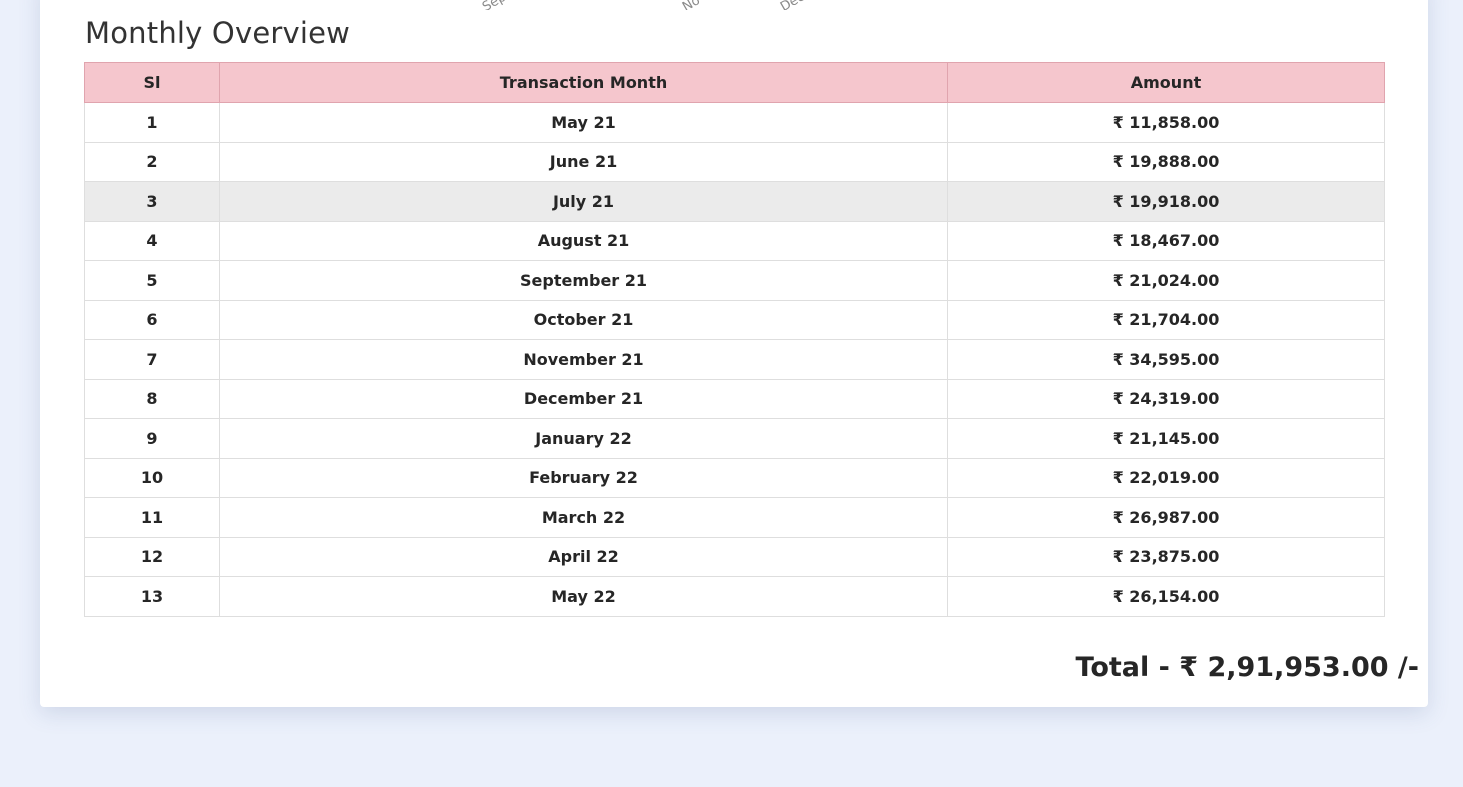 The height and width of the screenshot is (787, 1463). What do you see at coordinates (152, 280) in the screenshot?
I see `cell-sl: 5` at bounding box center [152, 280].